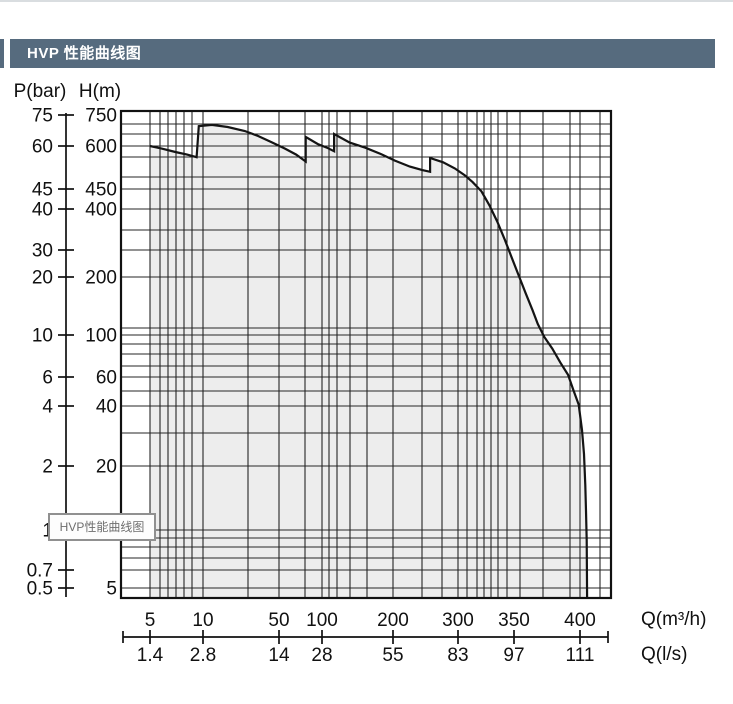 The height and width of the screenshot is (704, 733). What do you see at coordinates (580, 620) in the screenshot?
I see `flow-m3h-tick-label: 400` at bounding box center [580, 620].